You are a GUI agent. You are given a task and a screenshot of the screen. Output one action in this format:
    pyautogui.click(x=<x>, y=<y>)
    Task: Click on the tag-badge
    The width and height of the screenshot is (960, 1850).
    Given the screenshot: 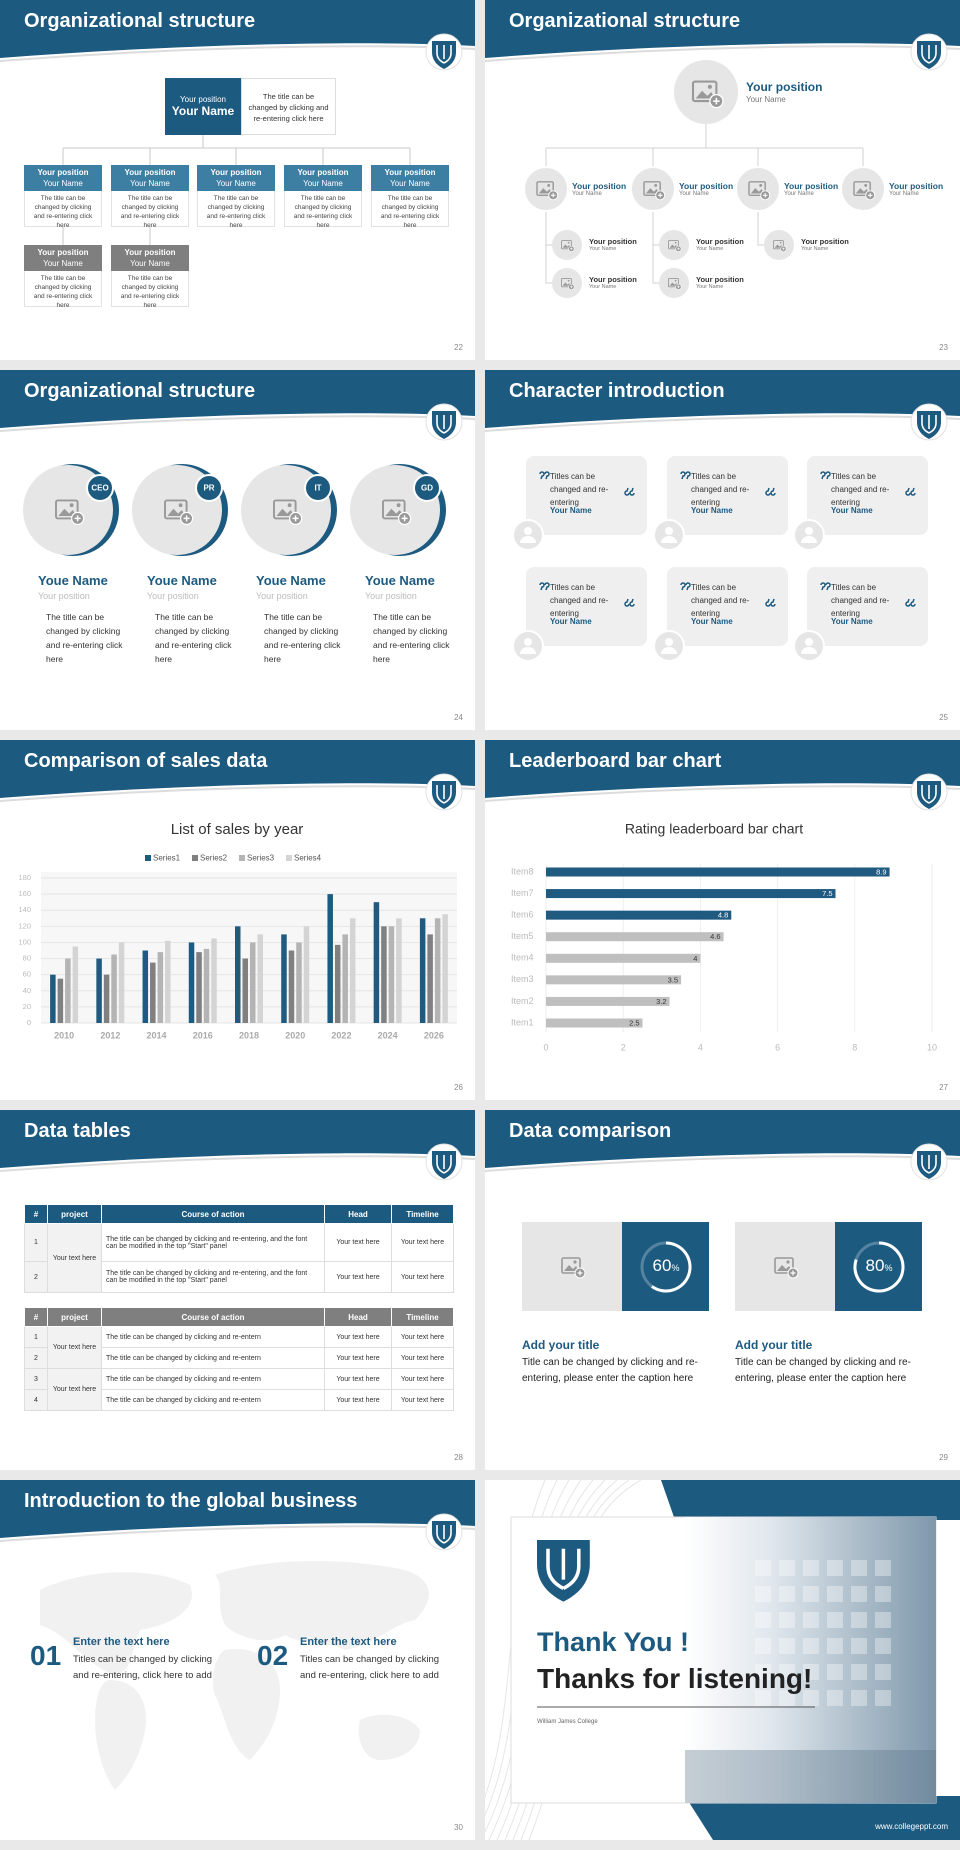 What is the action you would take?
    pyautogui.click(x=427, y=488)
    